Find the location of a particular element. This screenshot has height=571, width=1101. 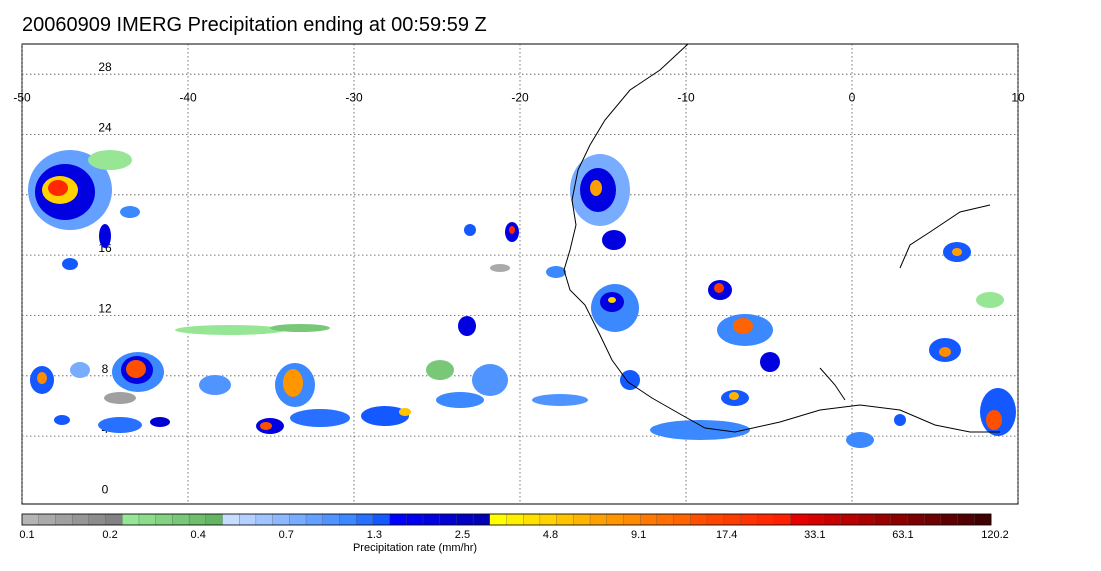

colorbar-tick-label: 4.8 is located at coordinates (550, 535).